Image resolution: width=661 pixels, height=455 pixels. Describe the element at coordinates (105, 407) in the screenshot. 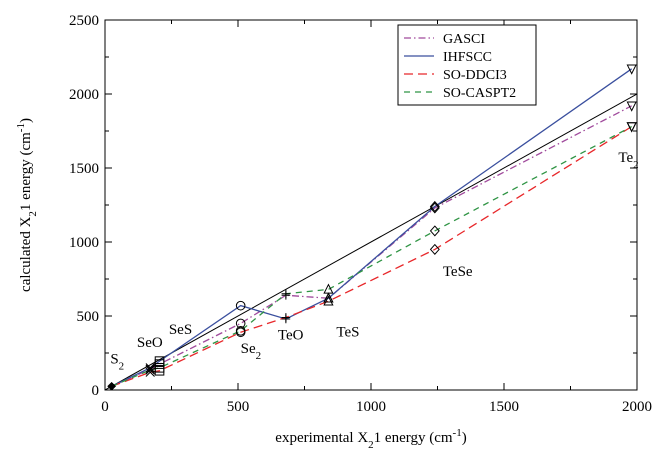

I see `x-tick-label: 0` at that location.